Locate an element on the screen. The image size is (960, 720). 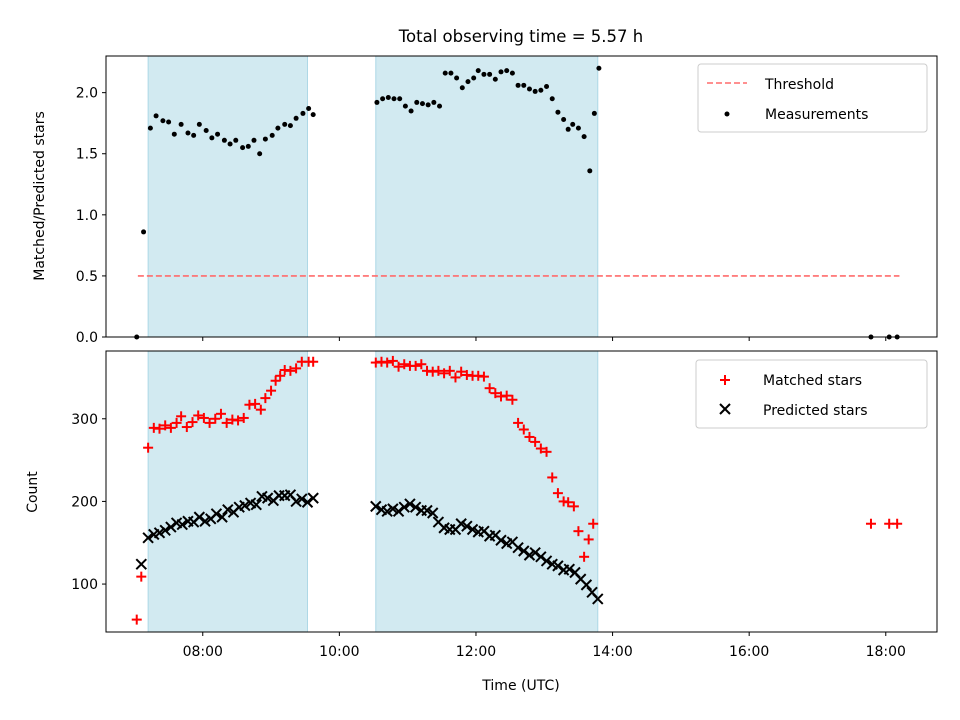
y-tick-label: 2.0 is located at coordinates (87, 94).